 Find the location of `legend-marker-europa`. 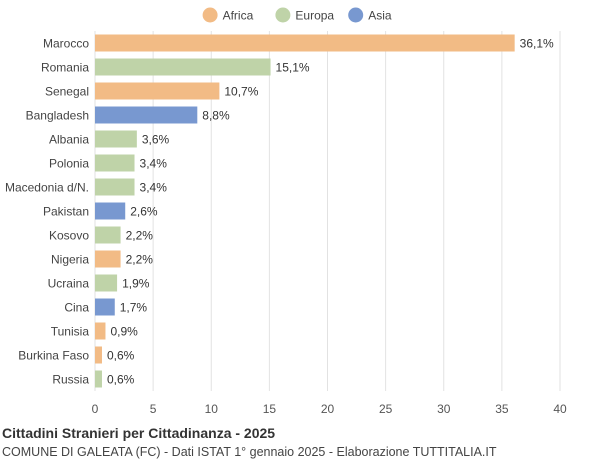

legend-marker-europa is located at coordinates (283, 15).